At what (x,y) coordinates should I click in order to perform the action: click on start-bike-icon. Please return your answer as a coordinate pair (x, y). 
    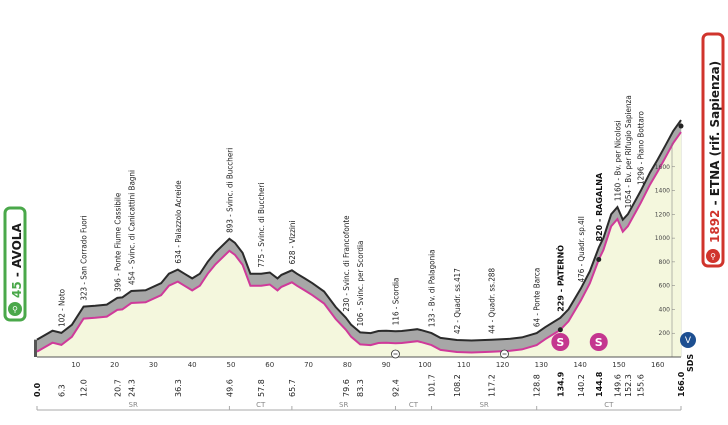
    Looking at the image, I should click on (15, 309).